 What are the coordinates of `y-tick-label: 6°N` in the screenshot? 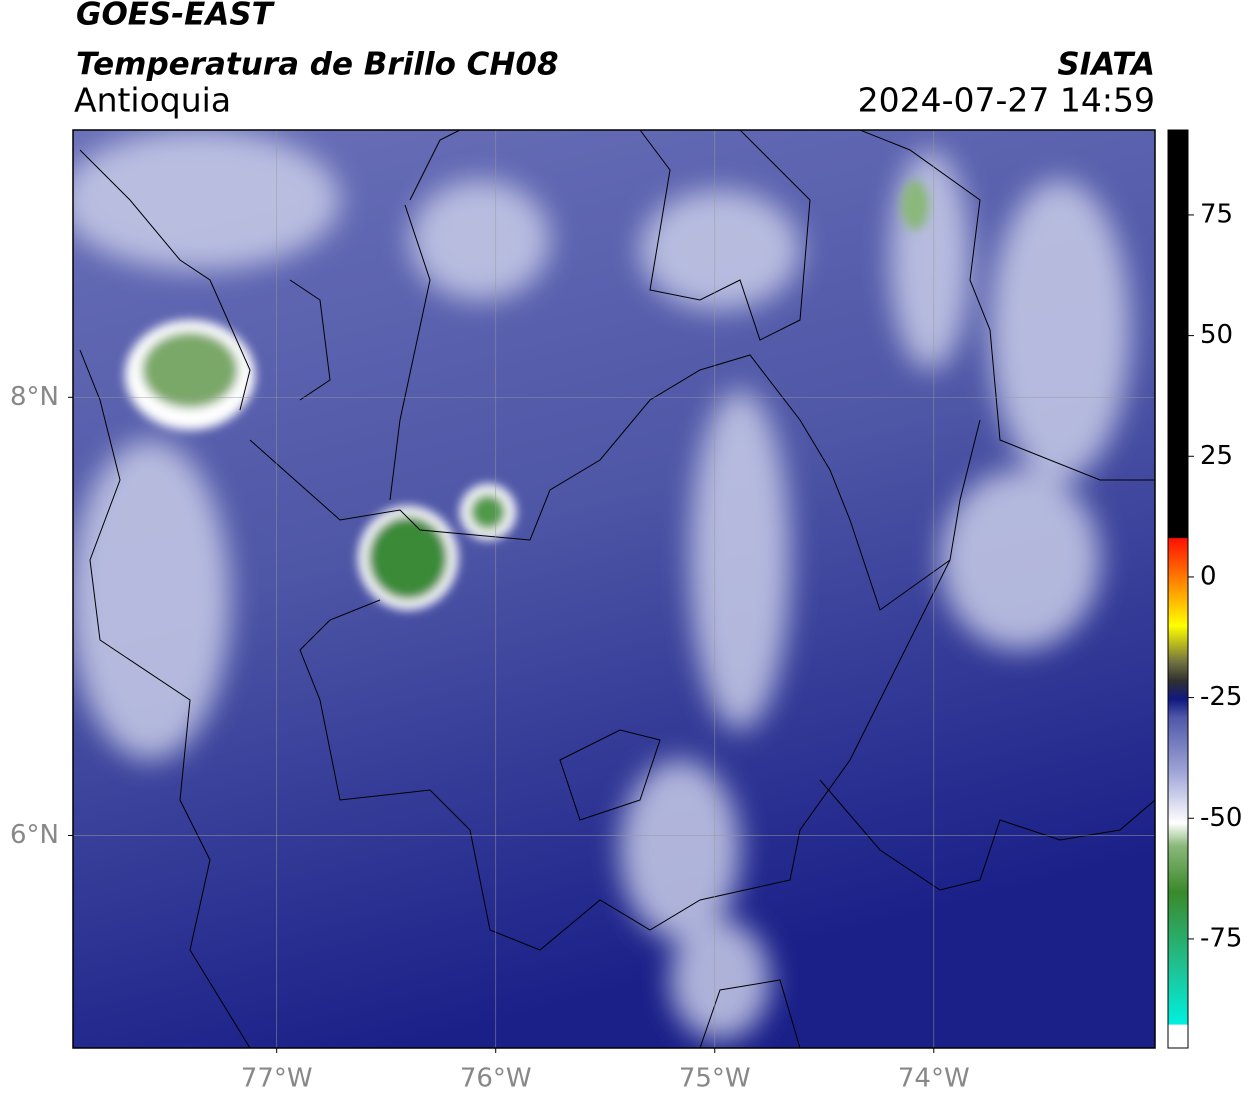 It's located at (34, 835).